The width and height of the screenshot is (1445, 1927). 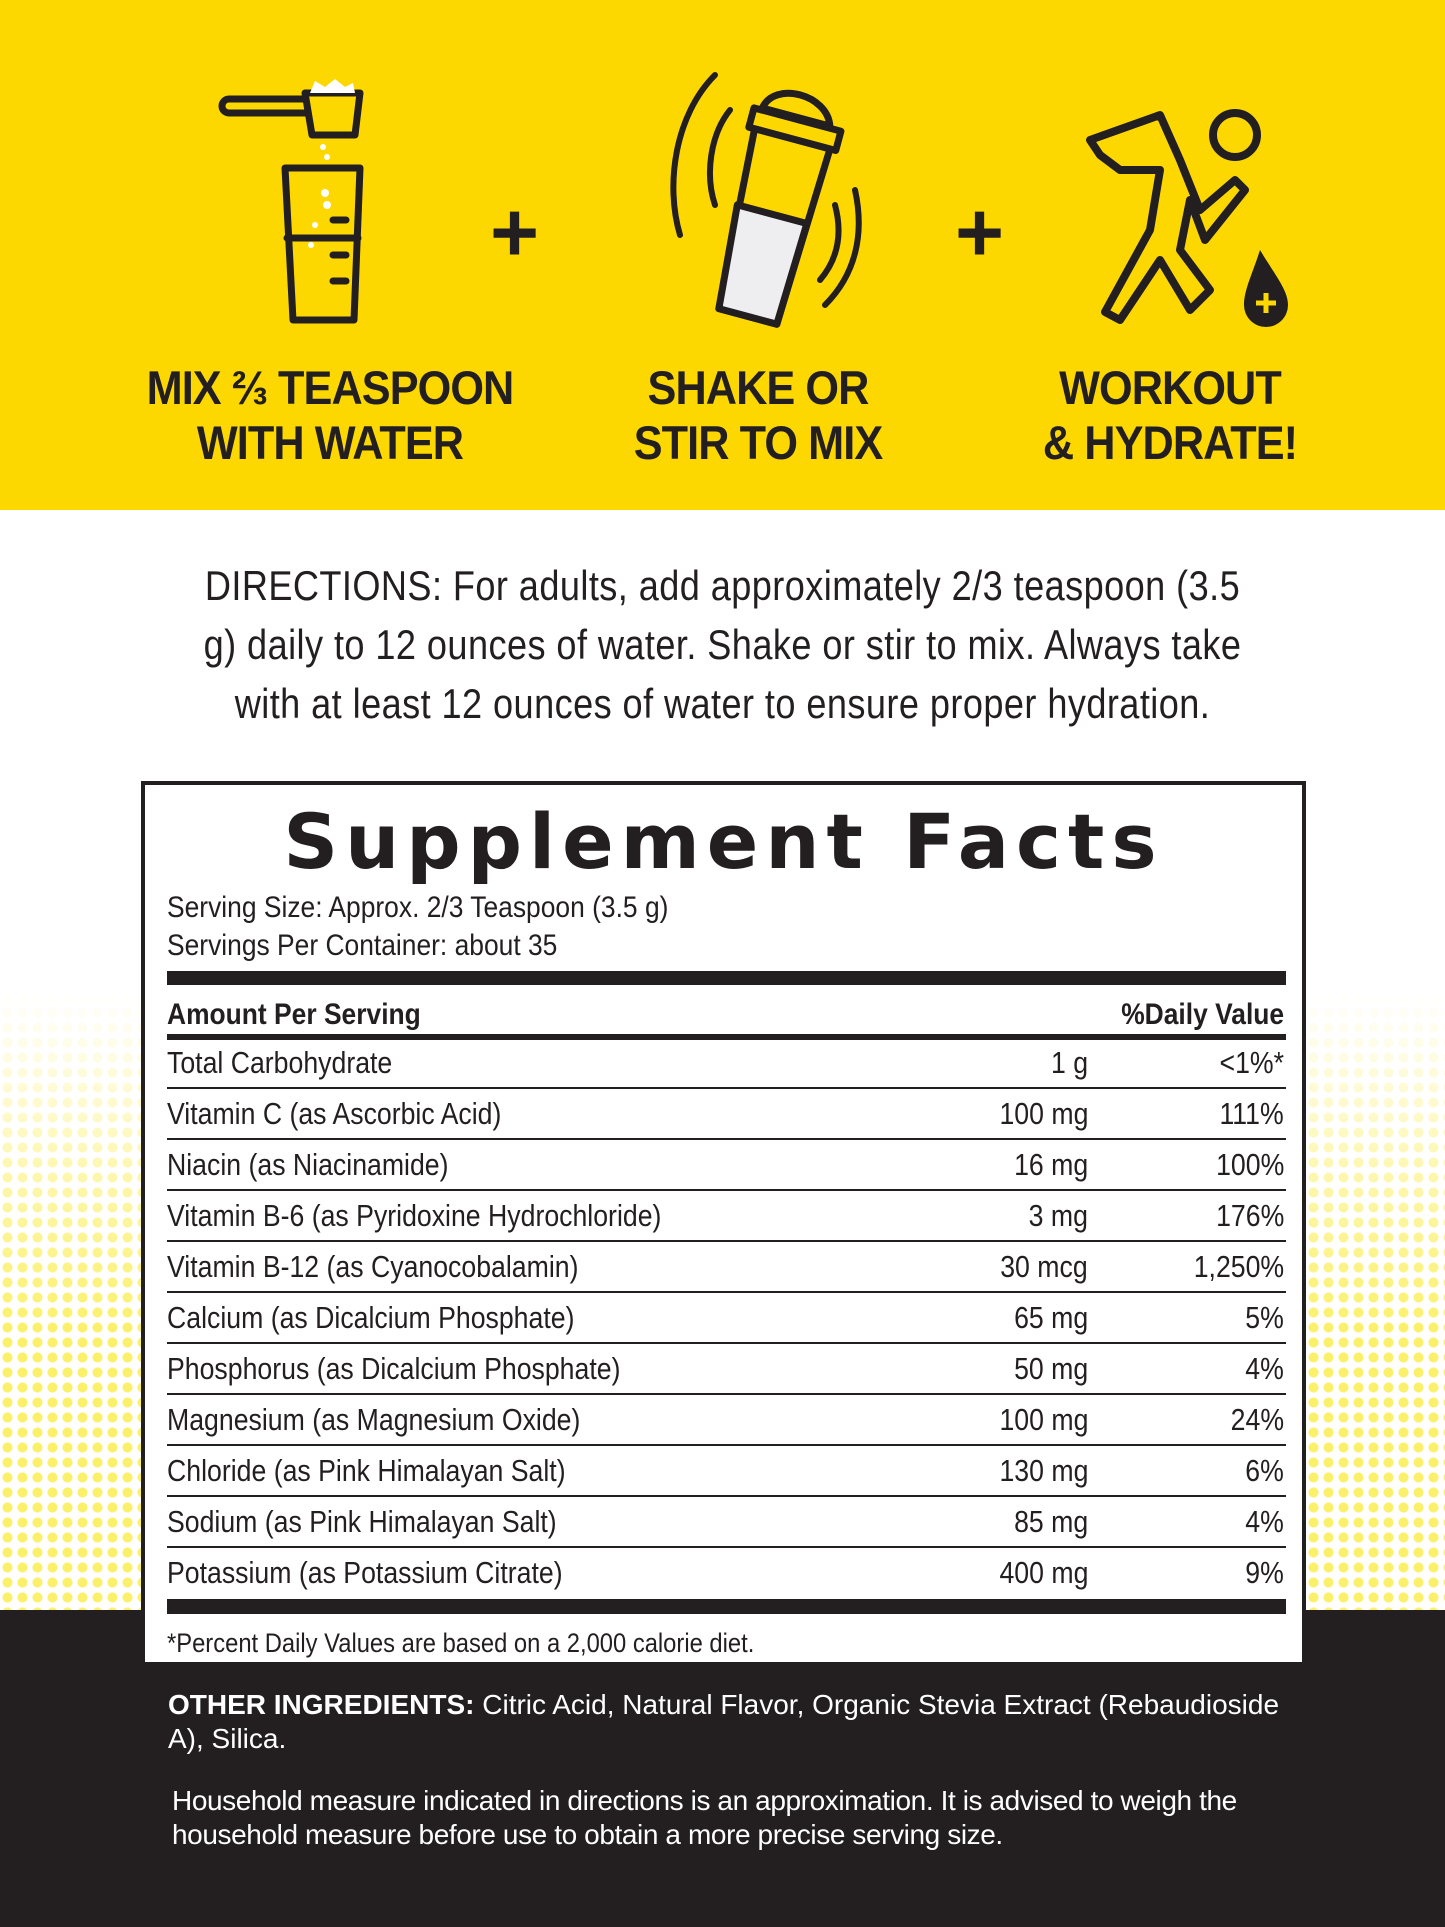 I want to click on nutrient-name: Niacin (as Niacinamide), so click(x=308, y=1164).